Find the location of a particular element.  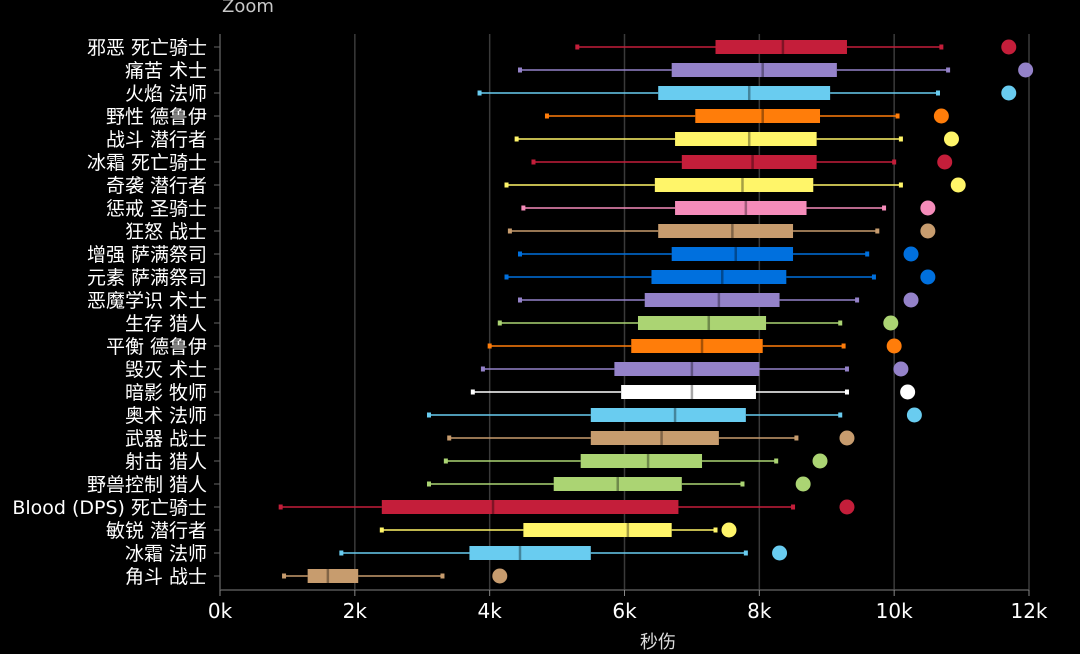

box-series-2: 火焰 法师 is located at coordinates (571, 94).